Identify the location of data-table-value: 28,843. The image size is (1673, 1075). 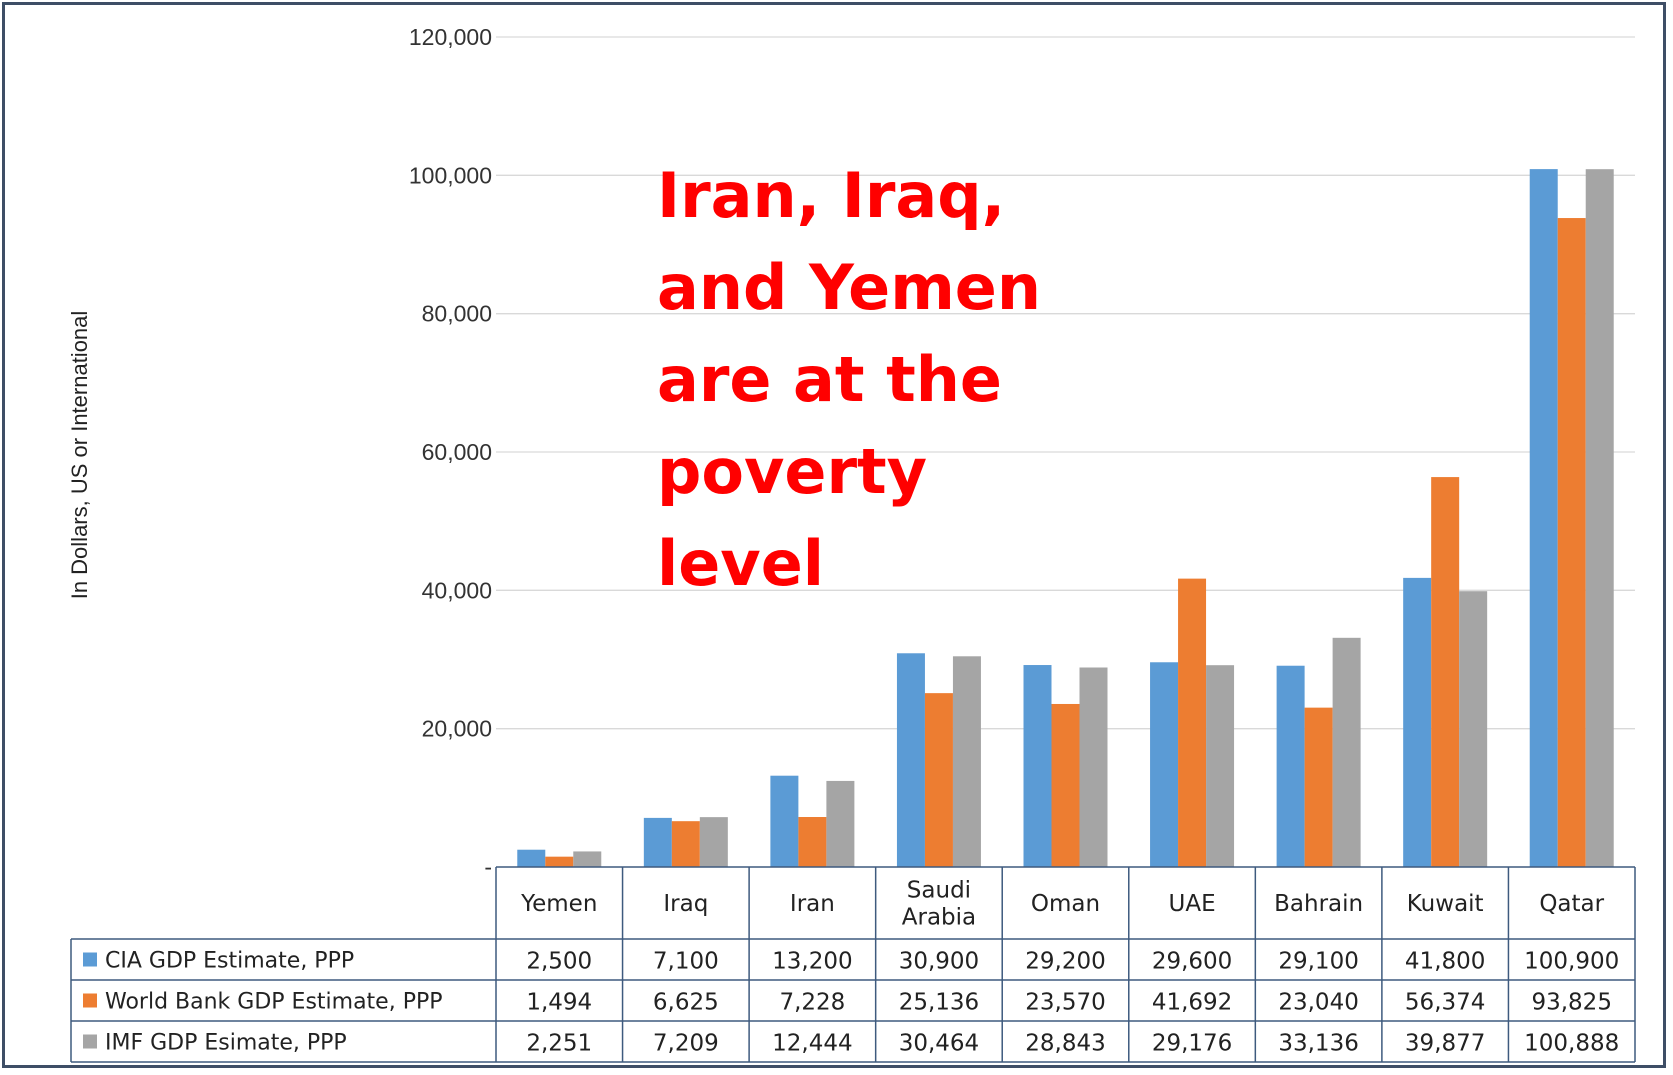
(1065, 1044).